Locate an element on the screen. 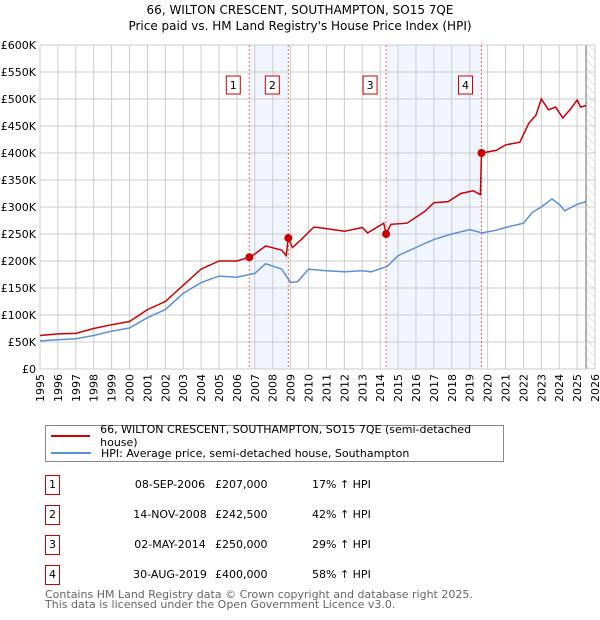 Image resolution: width=600 pixels, height=620 pixels. sale-date: 30-AUG-2019 is located at coordinates (170, 574).